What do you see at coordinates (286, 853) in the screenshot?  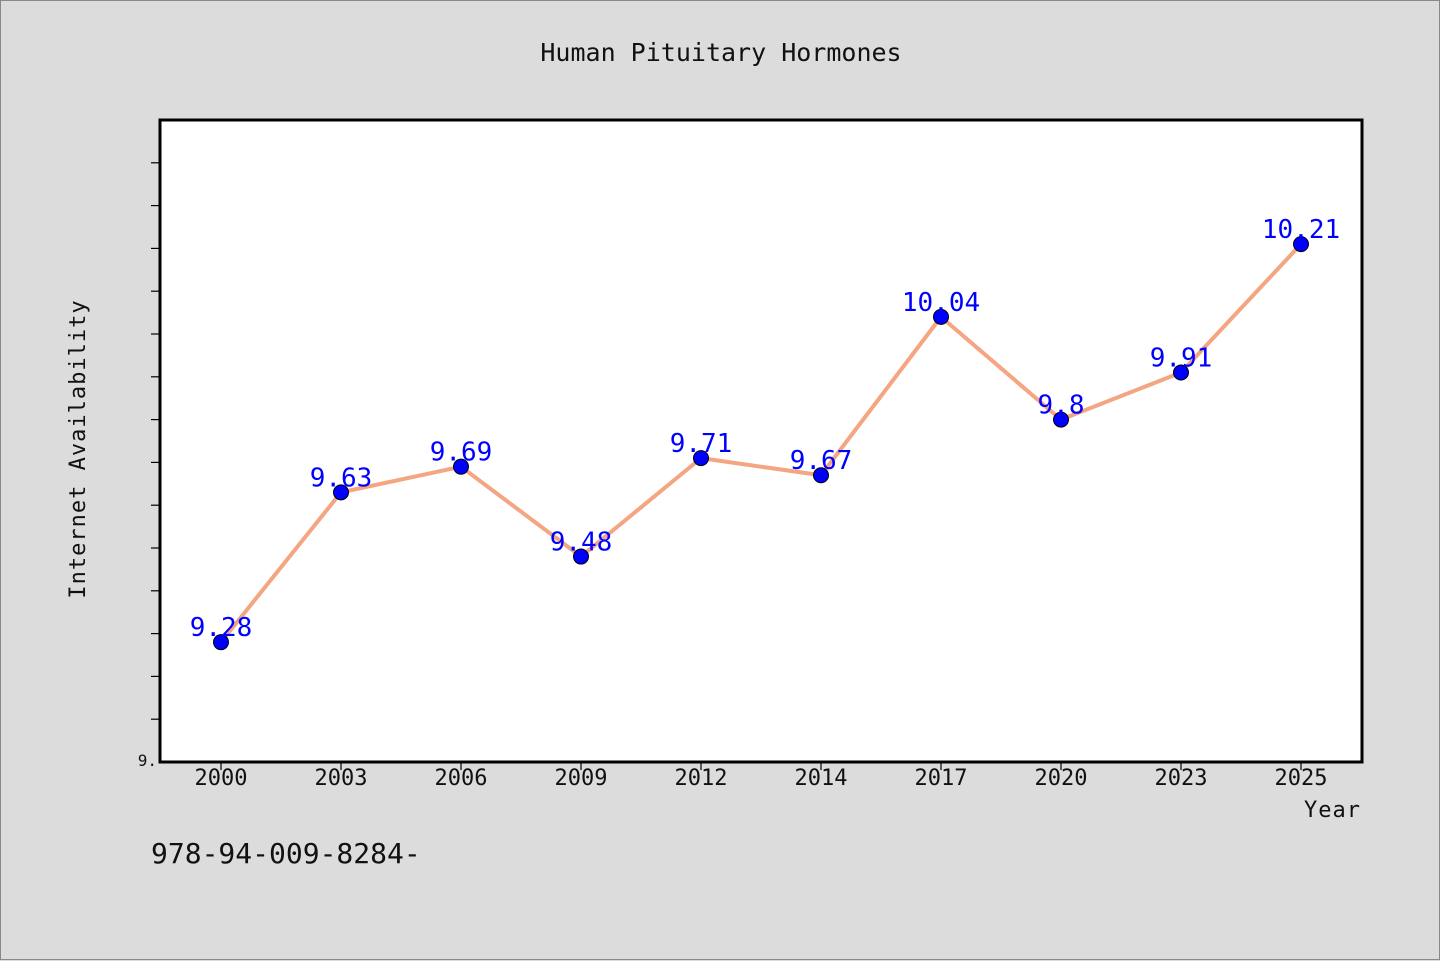 I see `footnote: 978-94-009-8284-` at bounding box center [286, 853].